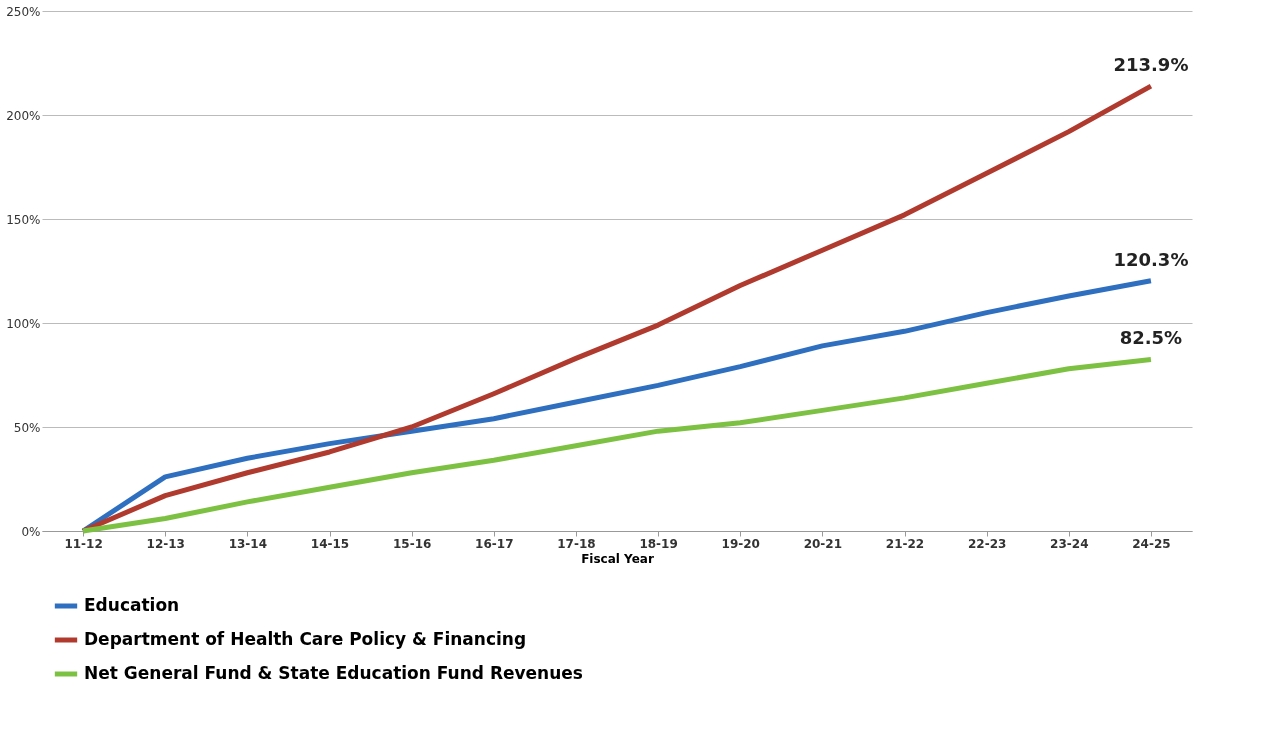  Describe the element at coordinates (412, 543) in the screenshot. I see `x-tick-label: 15-16` at that location.